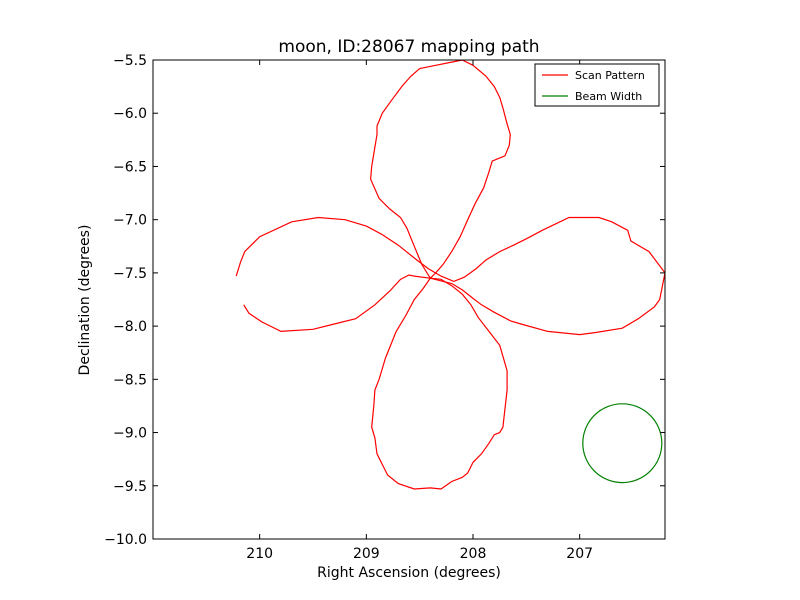 This screenshot has height=600, width=800. Describe the element at coordinates (366, 554) in the screenshot. I see `x-tick-label: 209` at that location.